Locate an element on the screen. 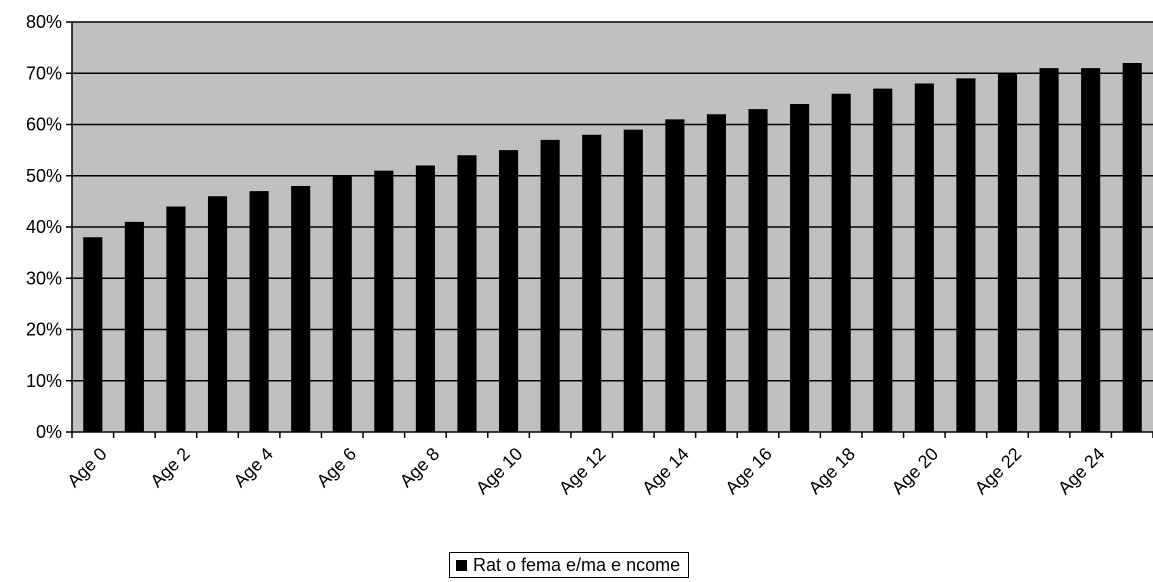 The image size is (1153, 582). y-tick-label: 30% is located at coordinates (44, 278).